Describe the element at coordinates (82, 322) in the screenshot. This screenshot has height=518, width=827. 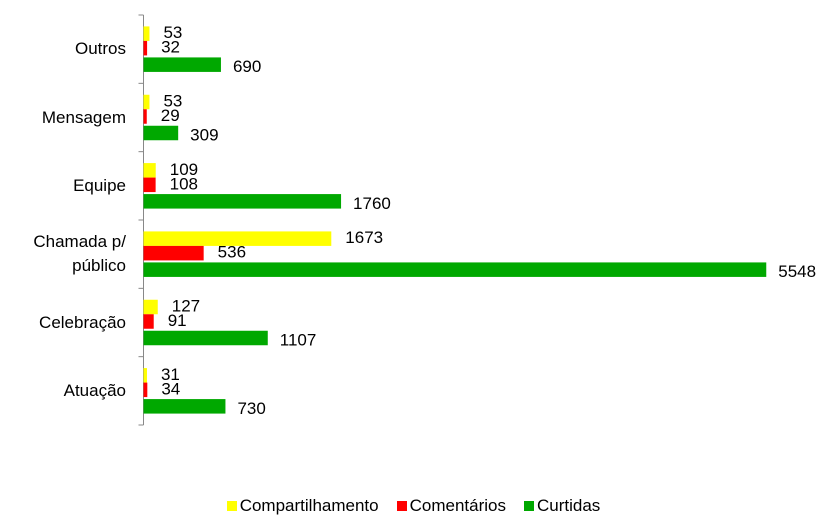
I see `y-tick-label: Celebração` at that location.